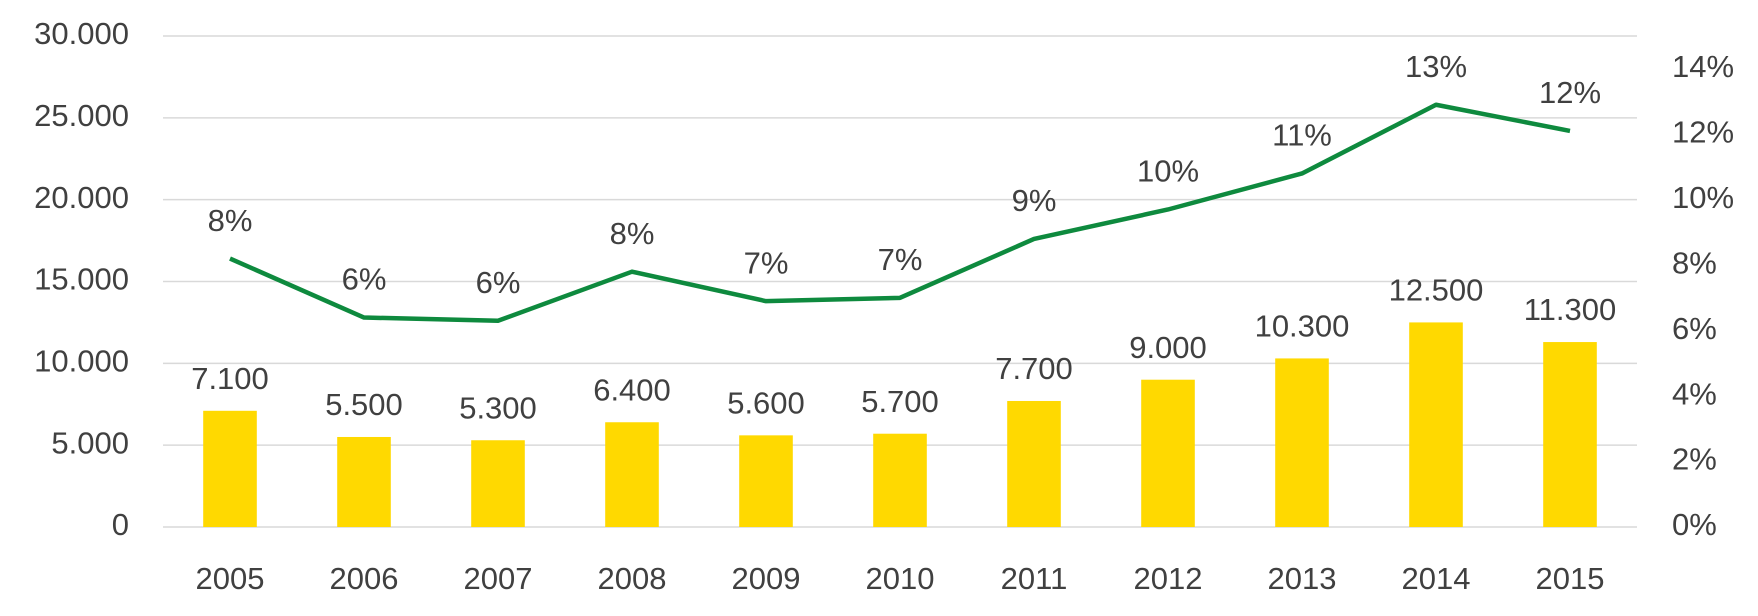  I want to click on x-tick-label: 2005, so click(230, 578).